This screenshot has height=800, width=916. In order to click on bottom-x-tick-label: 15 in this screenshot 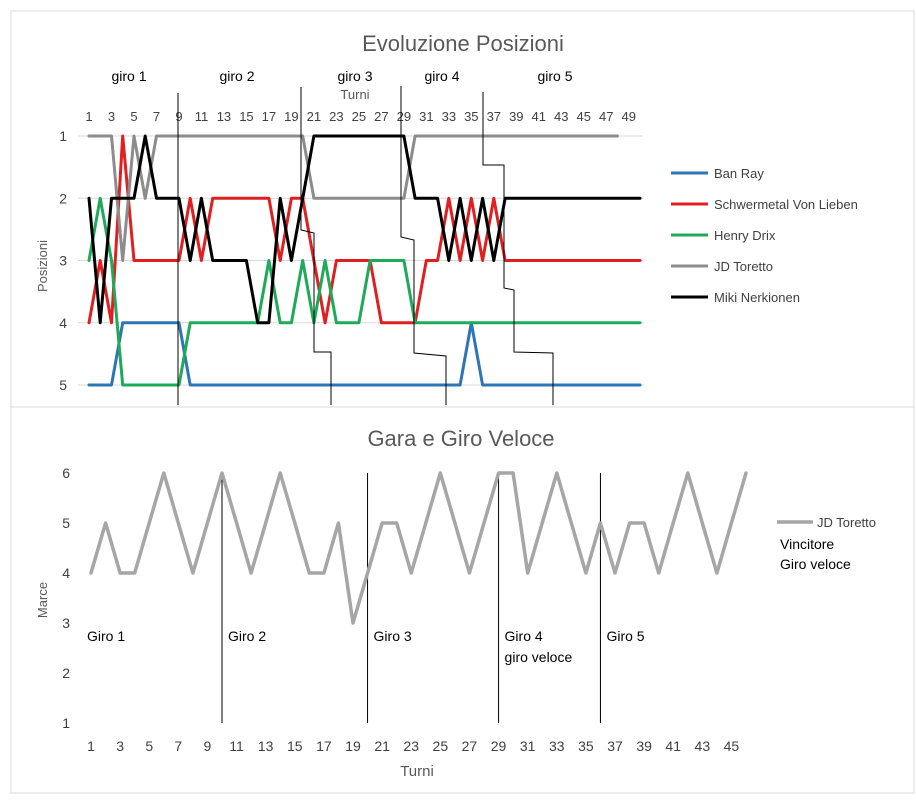, I will do `click(295, 746)`.